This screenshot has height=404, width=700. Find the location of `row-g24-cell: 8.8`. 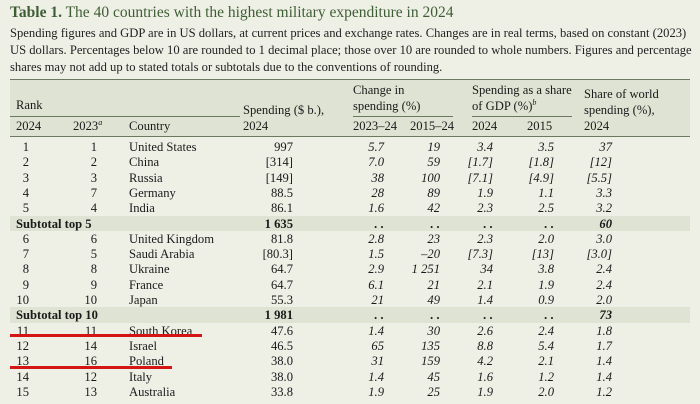

row-g24-cell: 8.8 is located at coordinates (485, 345).